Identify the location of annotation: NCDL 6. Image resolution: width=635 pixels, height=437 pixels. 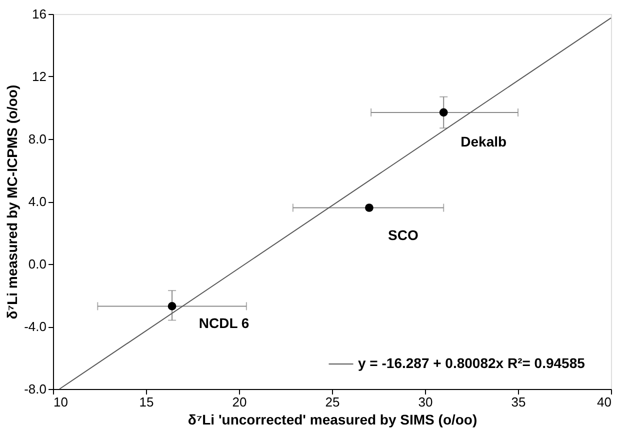
(224, 323).